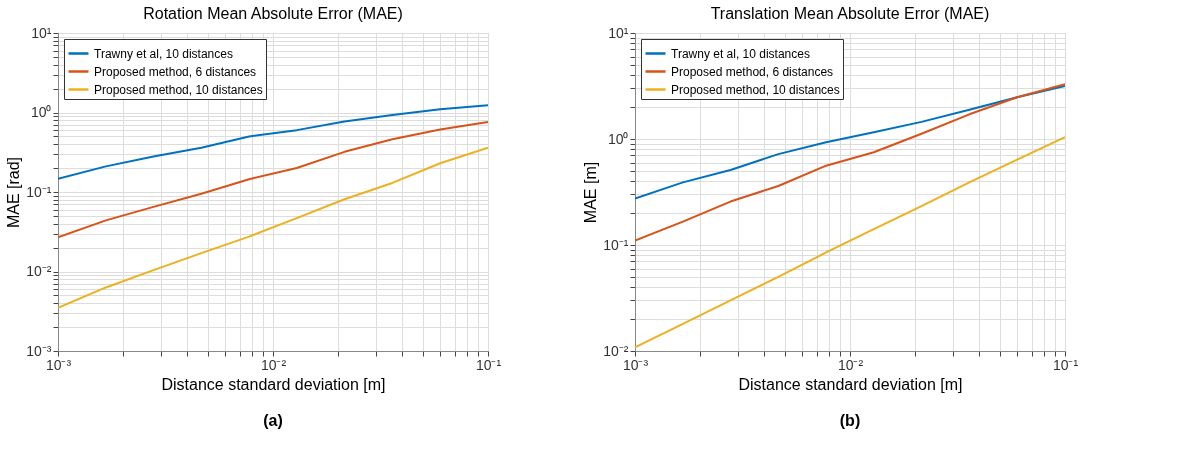 This screenshot has height=474, width=1183. I want to click on text: (b), so click(850, 420).